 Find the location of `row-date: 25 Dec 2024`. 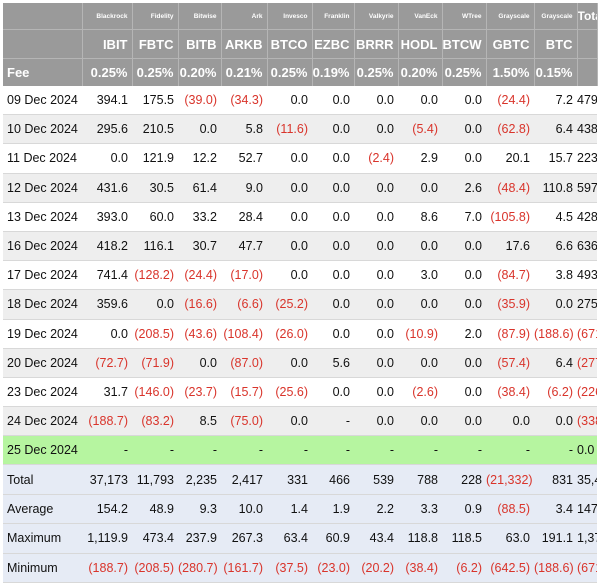

row-date: 25 Dec 2024 is located at coordinates (42, 450).